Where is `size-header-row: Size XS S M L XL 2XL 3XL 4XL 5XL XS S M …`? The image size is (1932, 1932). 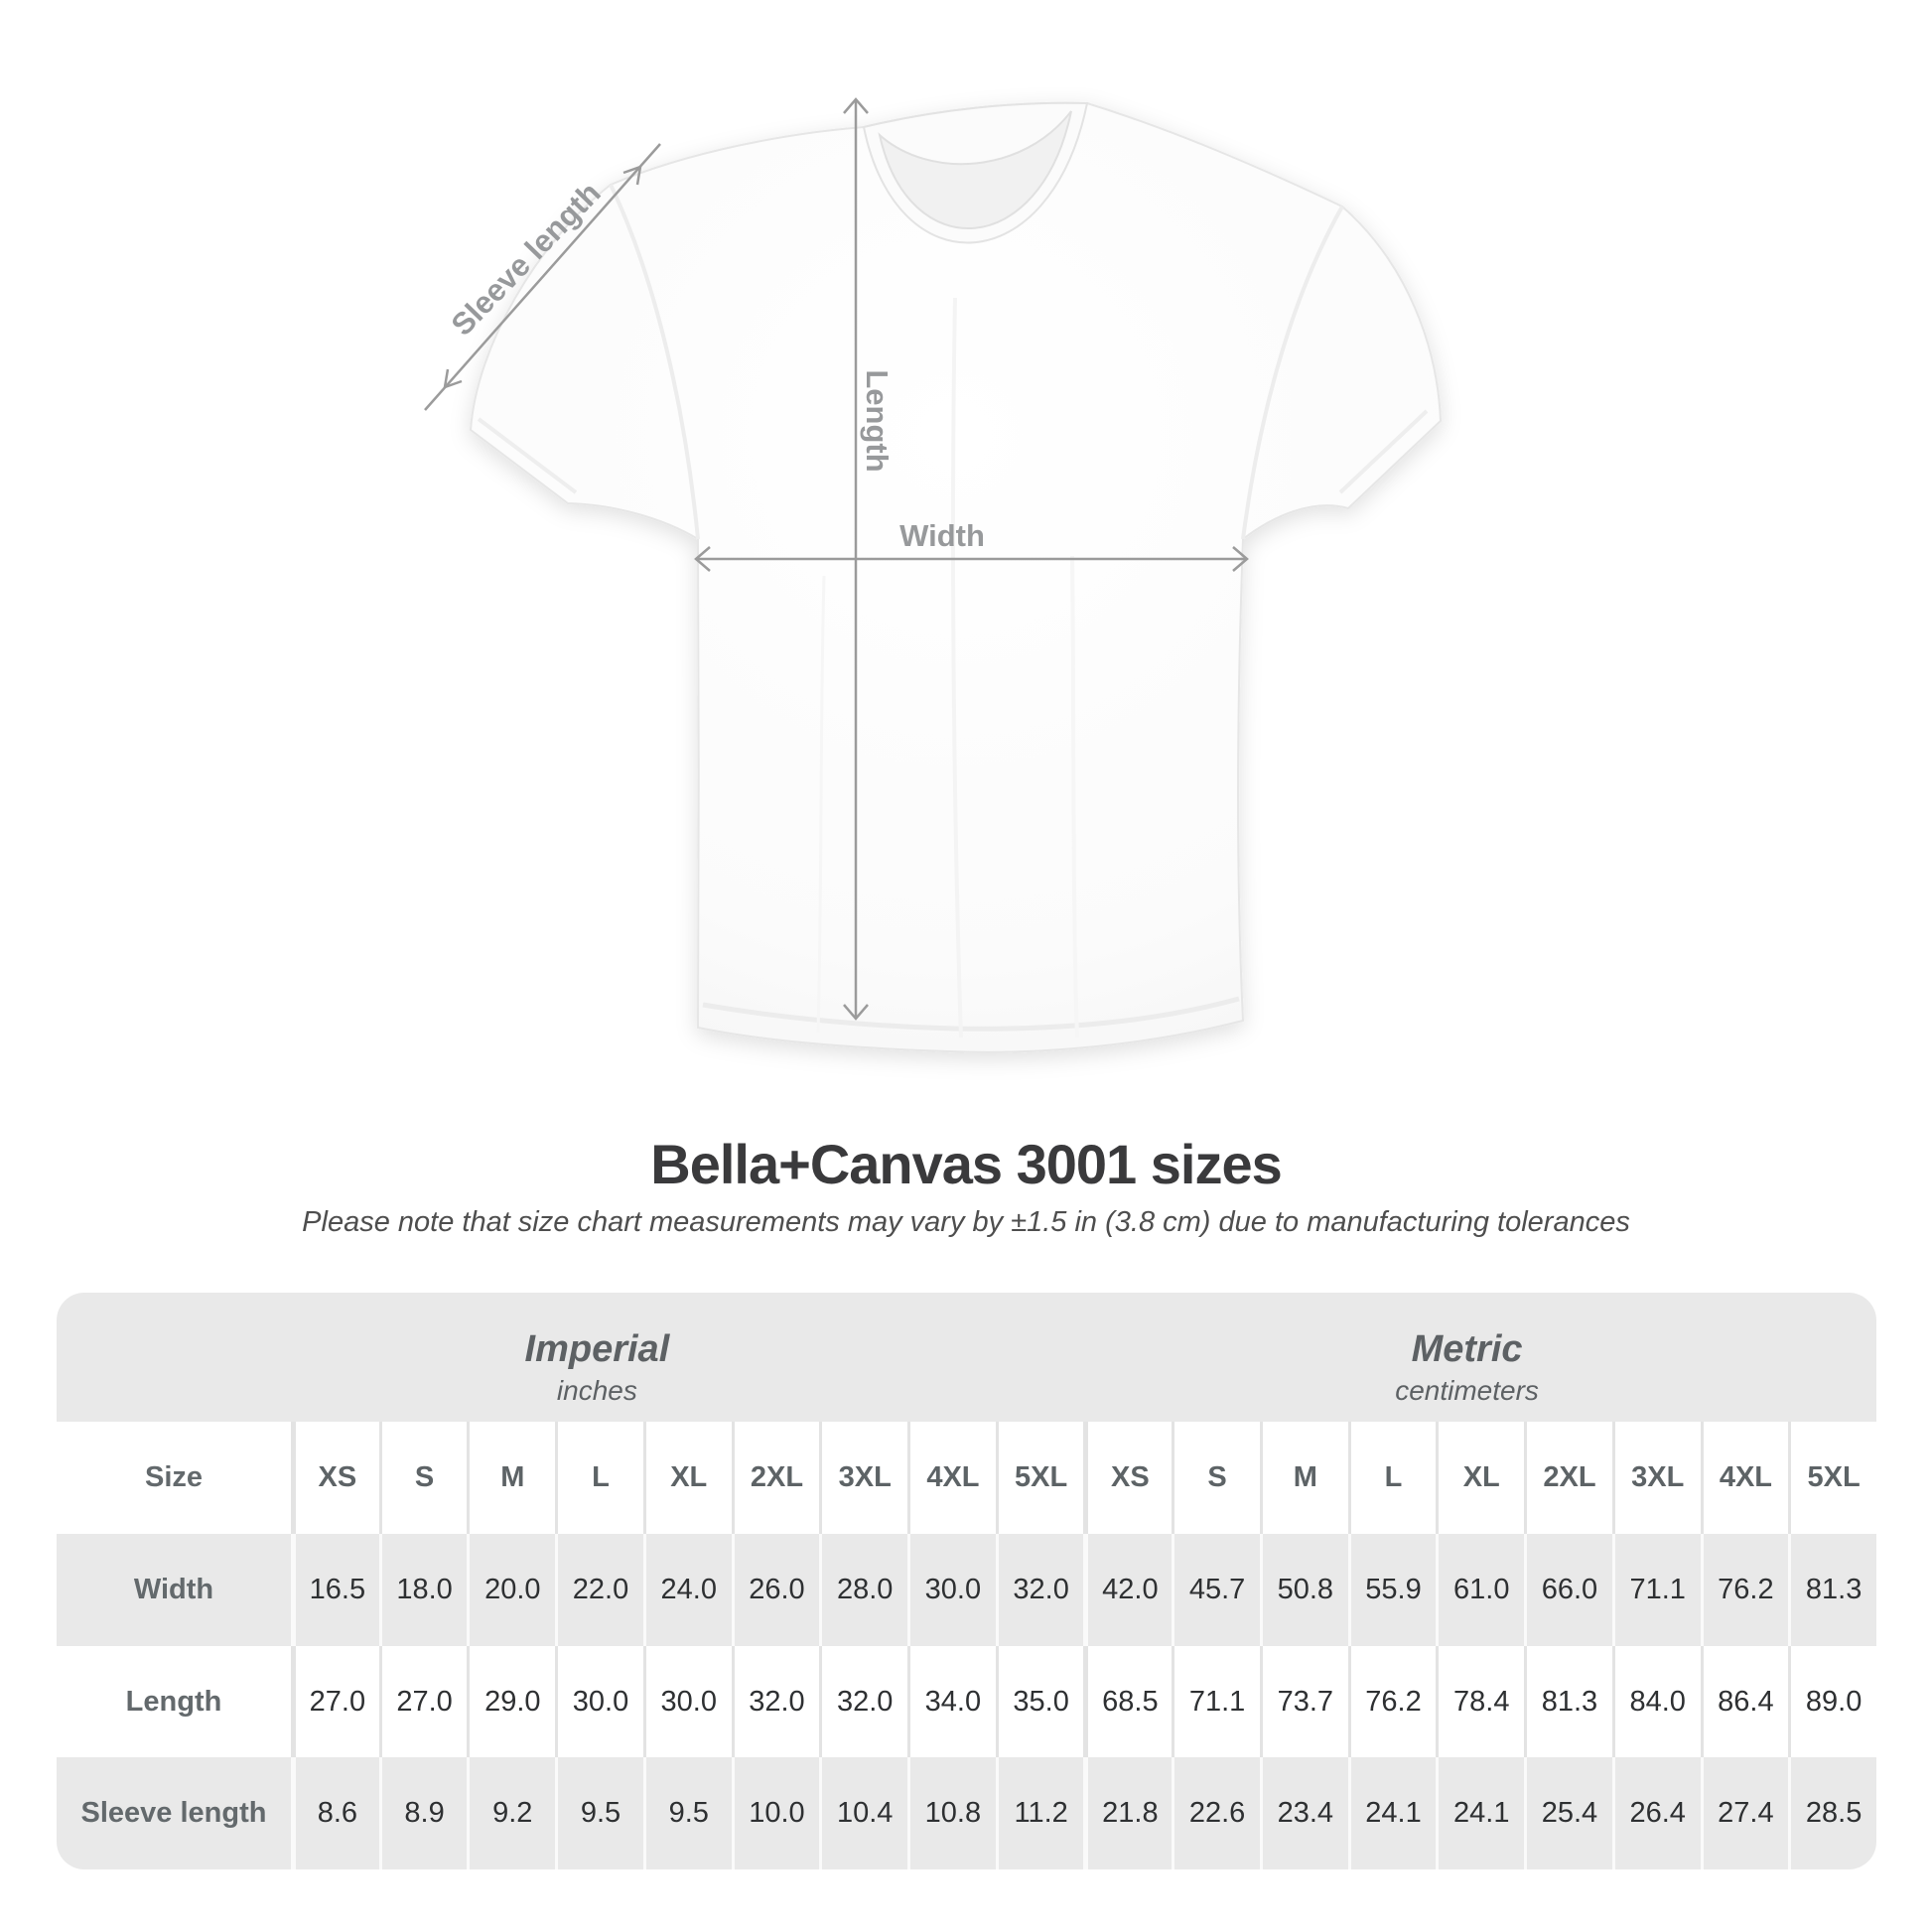
size-header-row: Size XS S M L XL 2XL 3XL 4XL 5XL XS S M … is located at coordinates (967, 1478).